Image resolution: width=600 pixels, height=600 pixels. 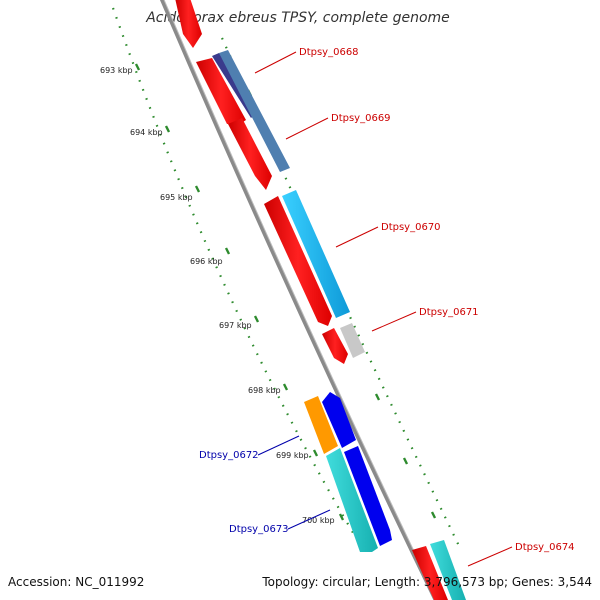 I want to click on gene-label-dtpsy-0672: Dtpsy_0672, so click(x=229, y=455).